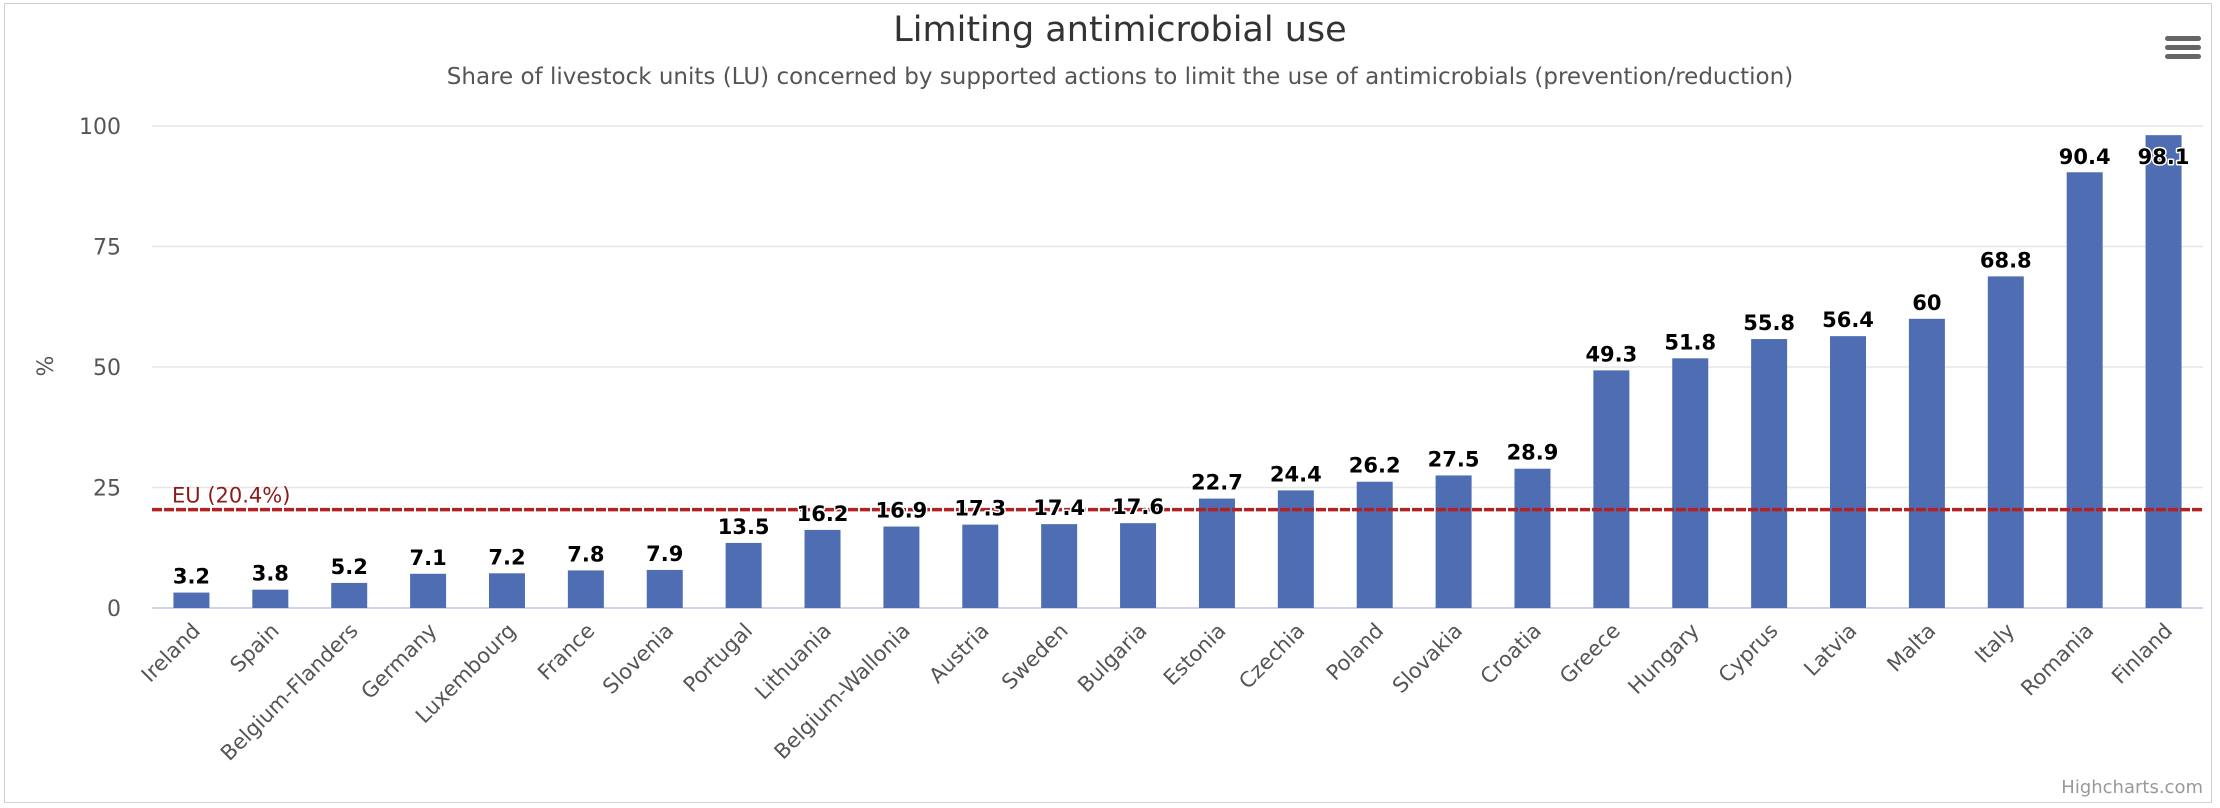 Image resolution: width=2220 pixels, height=808 pixels. I want to click on data-label: 3.2, so click(191, 577).